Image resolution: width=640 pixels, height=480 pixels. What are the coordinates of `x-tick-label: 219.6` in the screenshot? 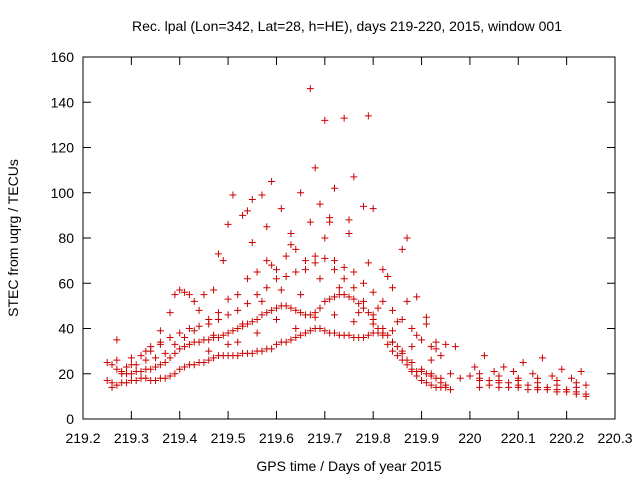 It's located at (276, 438).